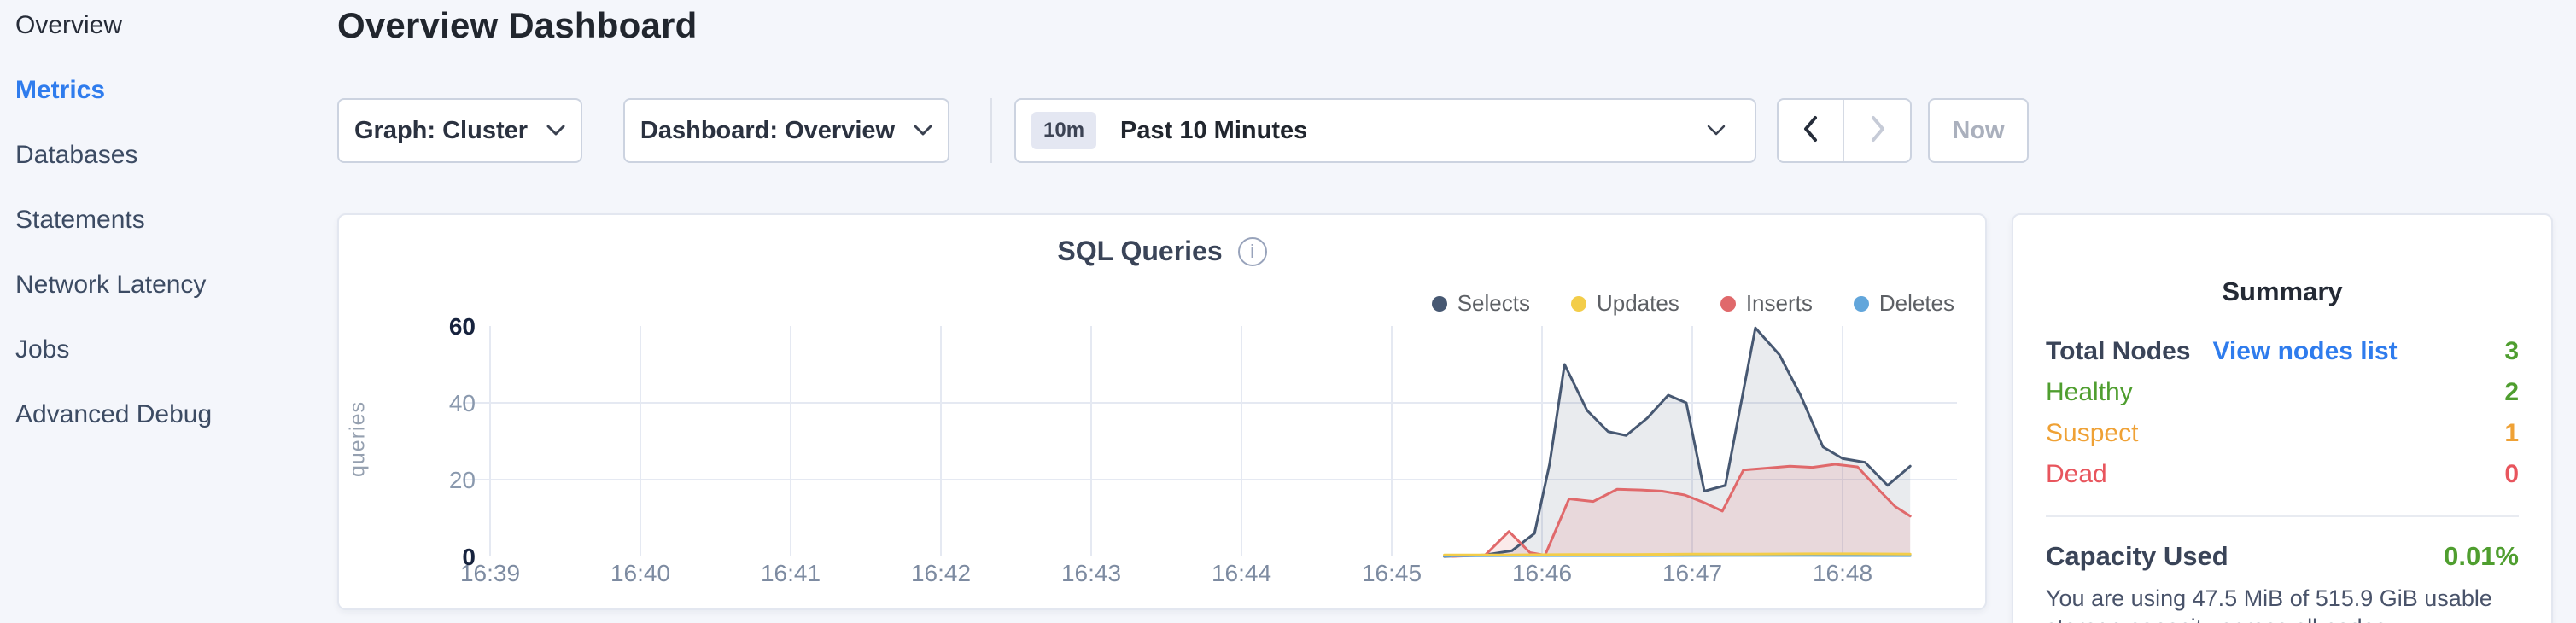 Image resolution: width=2576 pixels, height=623 pixels. I want to click on toolbar-divider, so click(991, 130).